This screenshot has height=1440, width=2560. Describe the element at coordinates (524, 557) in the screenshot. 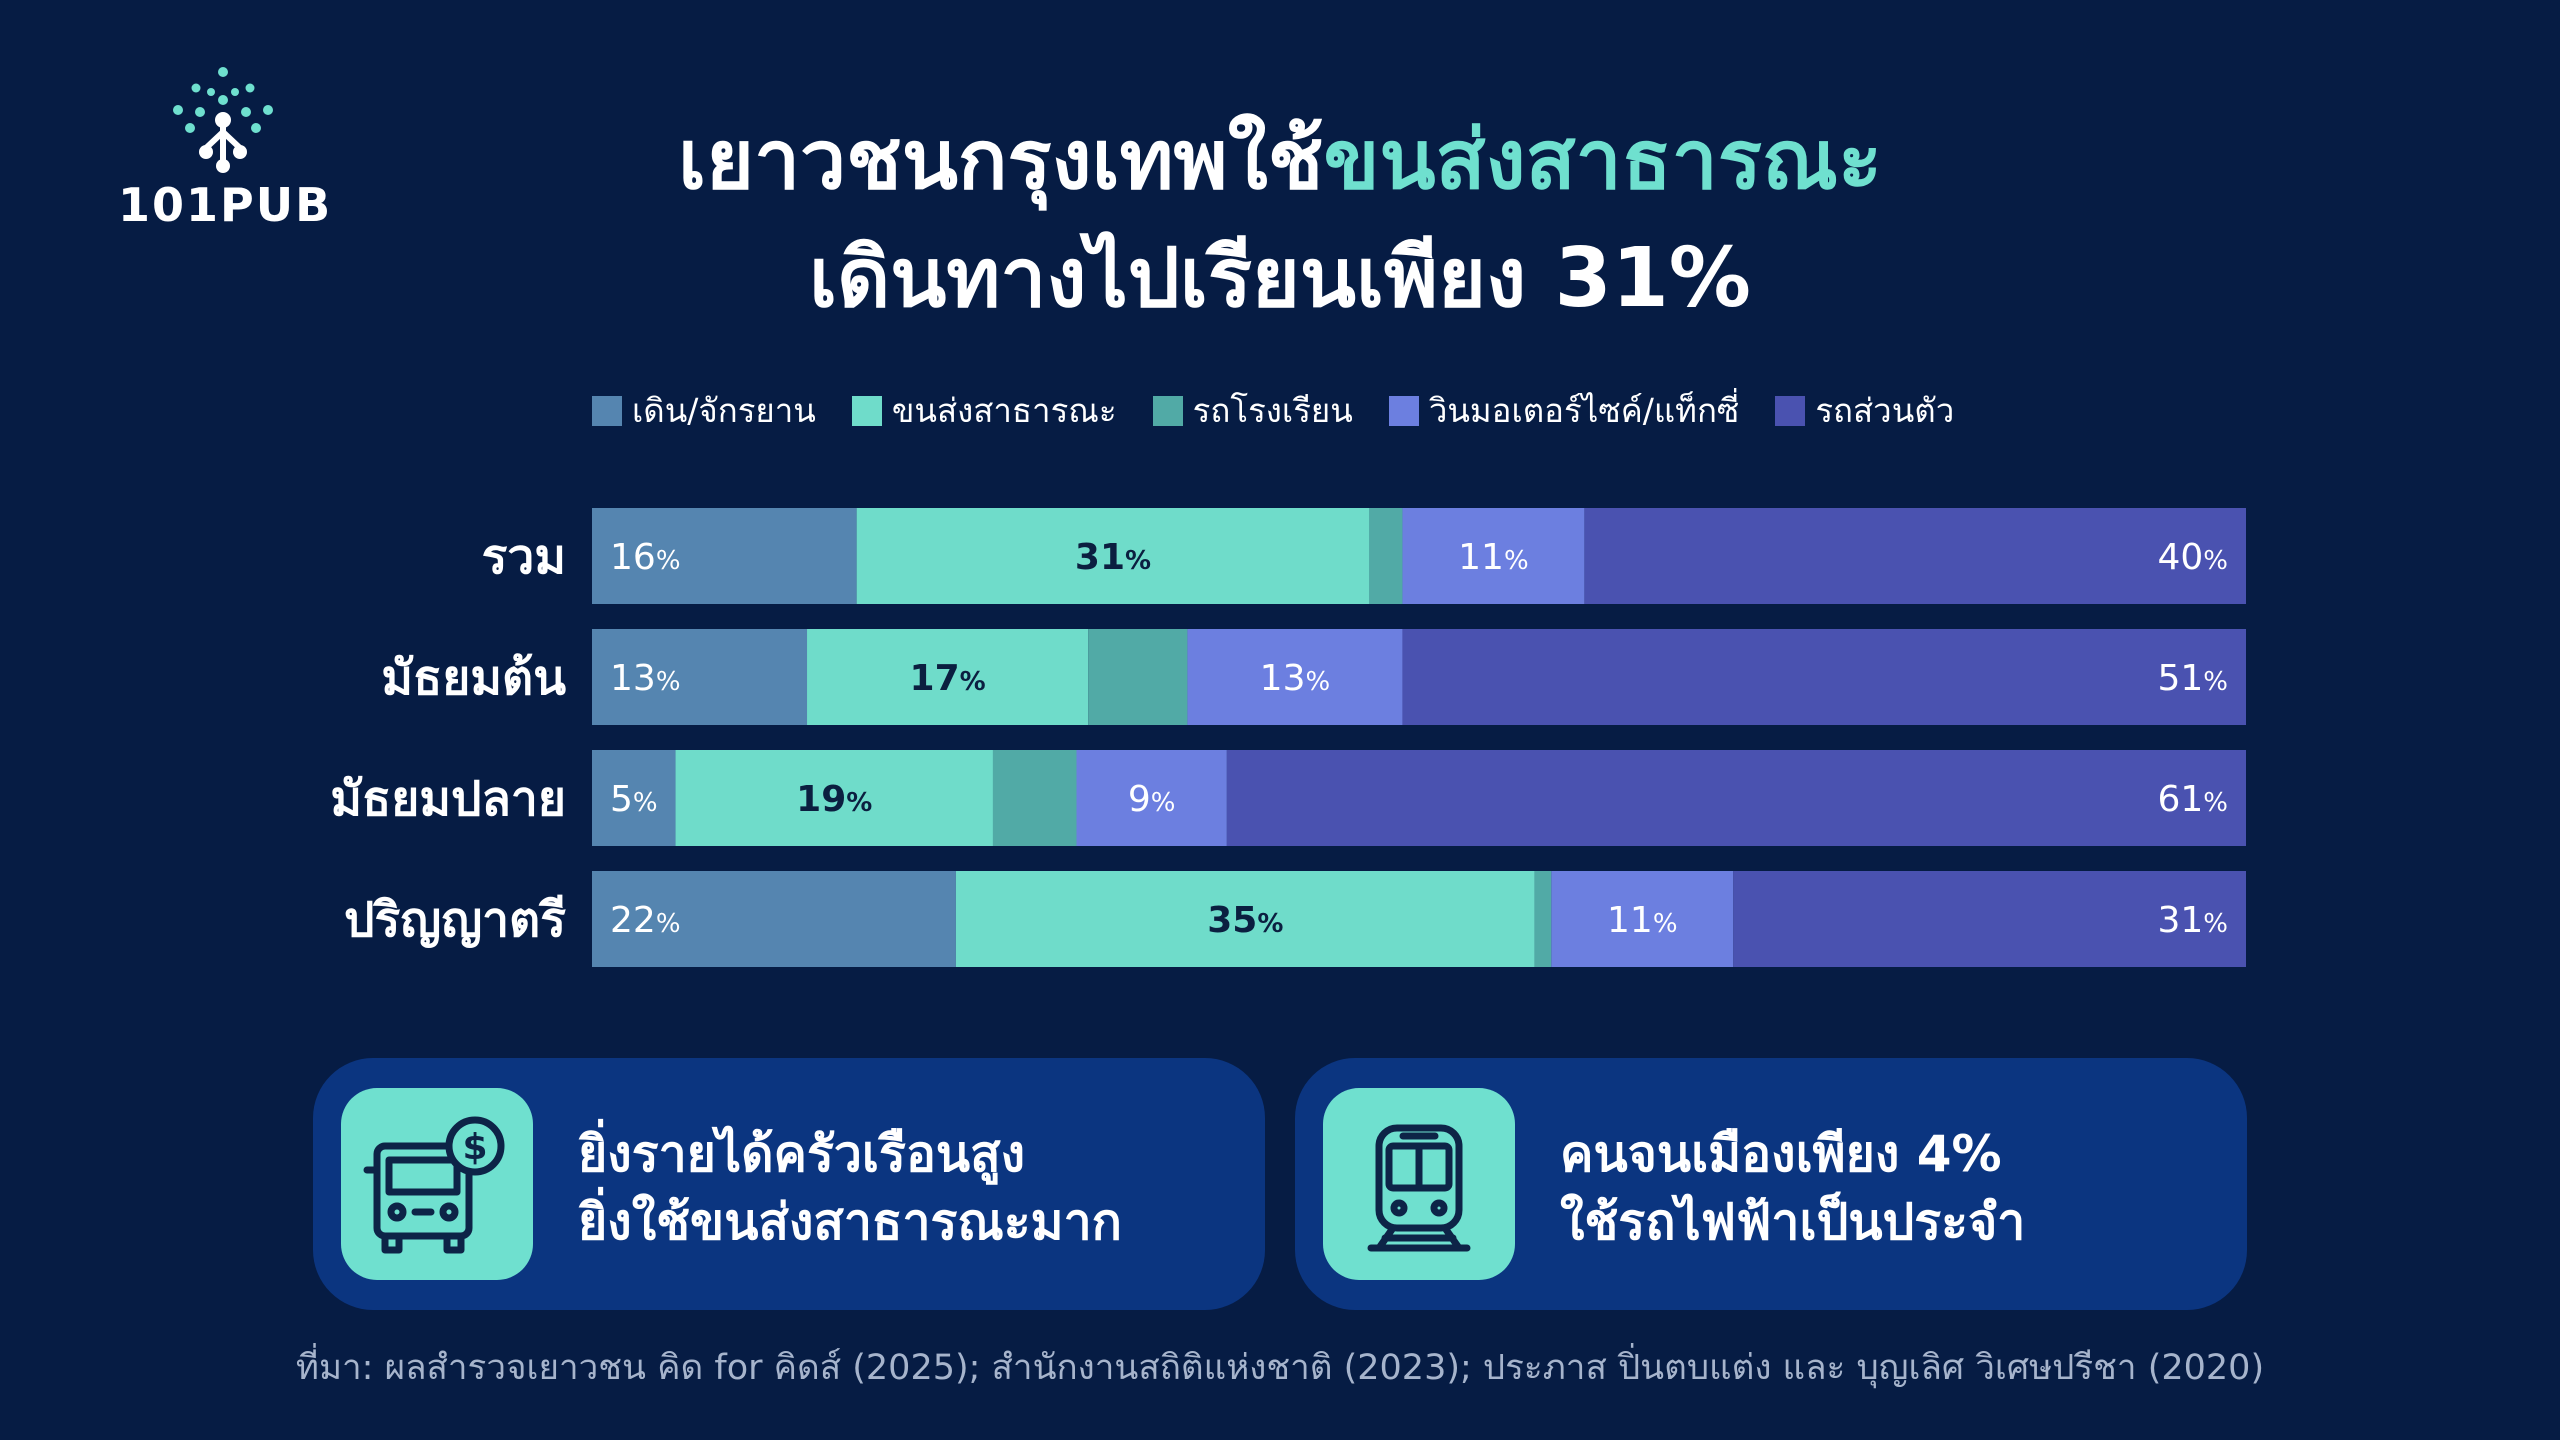

I see `category-label: รวม` at that location.